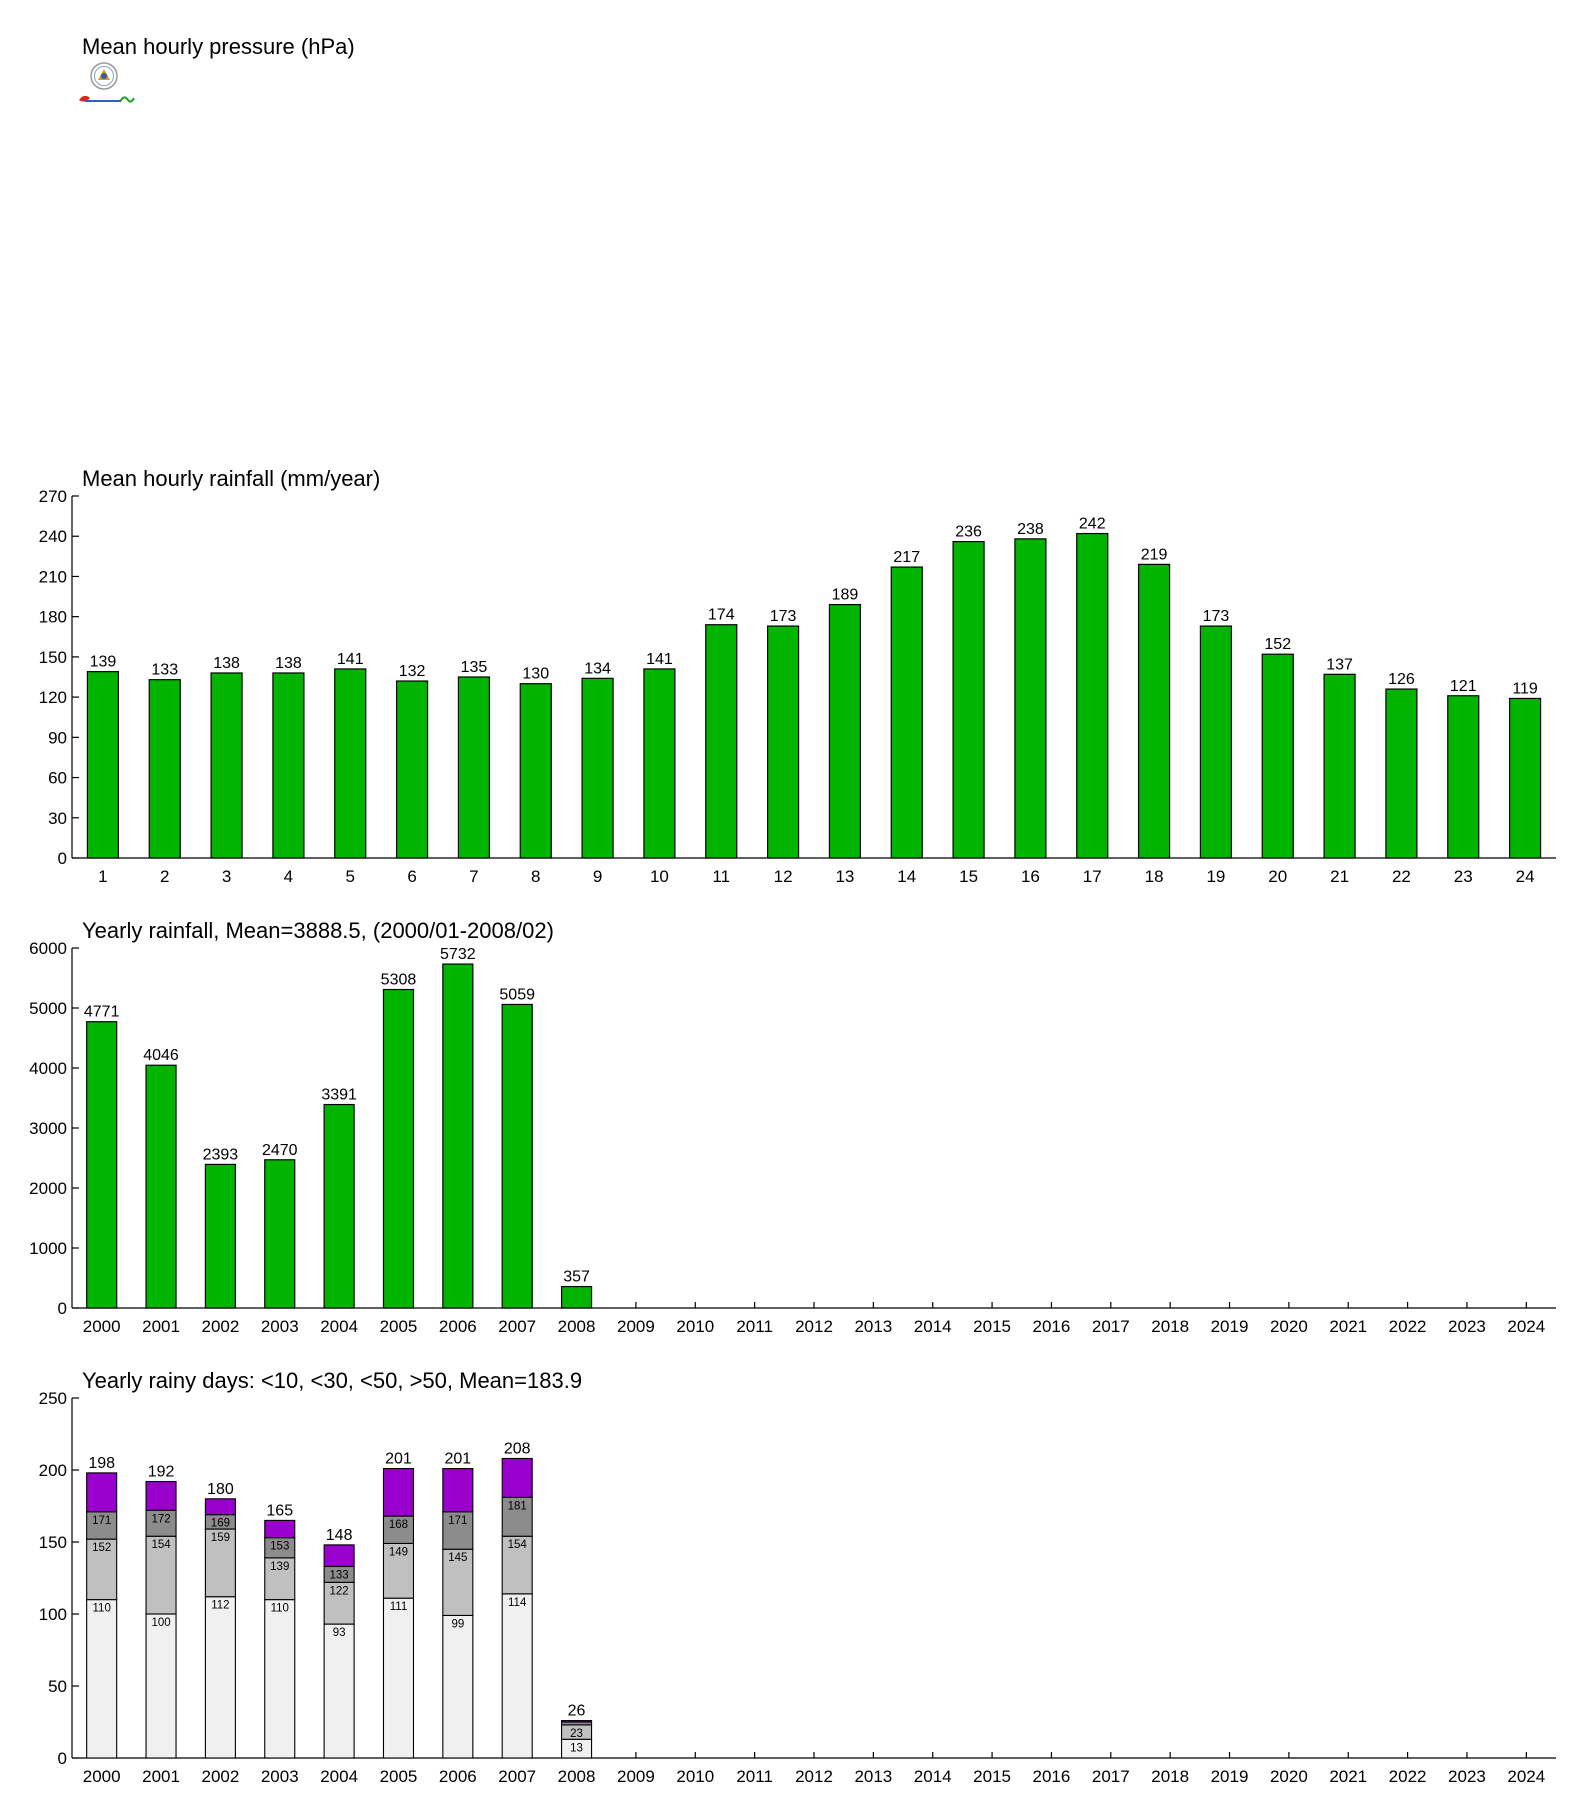 The image size is (1580, 1800). I want to click on y-tick-label: 240, so click(53, 536).